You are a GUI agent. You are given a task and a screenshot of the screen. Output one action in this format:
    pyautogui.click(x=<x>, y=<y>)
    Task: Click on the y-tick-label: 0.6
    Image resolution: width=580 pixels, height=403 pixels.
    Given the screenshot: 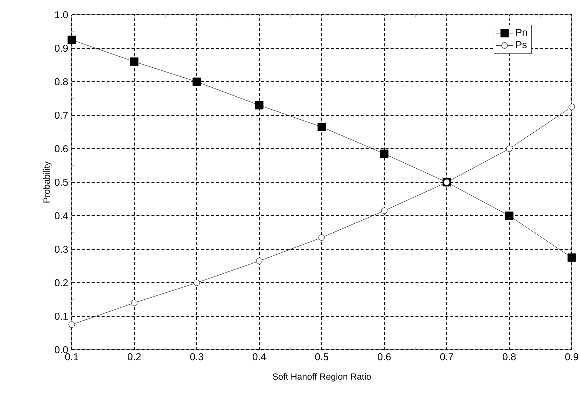 What is the action you would take?
    pyautogui.click(x=61, y=149)
    